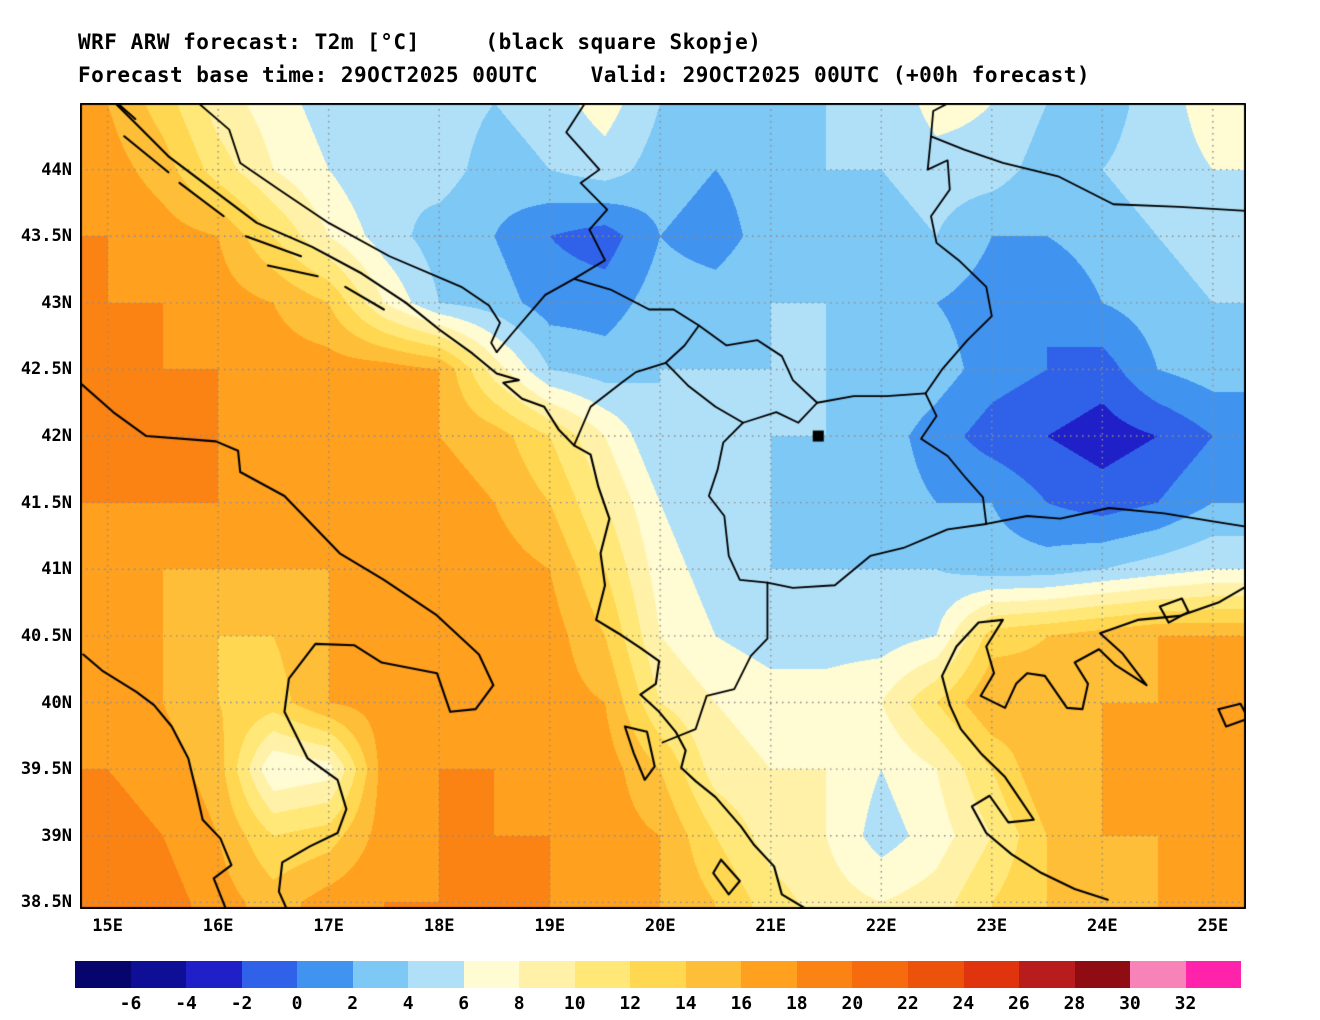 This screenshot has height=1020, width=1320. Describe the element at coordinates (1130, 1003) in the screenshot. I see `colorbar-tick-label: 30` at that location.